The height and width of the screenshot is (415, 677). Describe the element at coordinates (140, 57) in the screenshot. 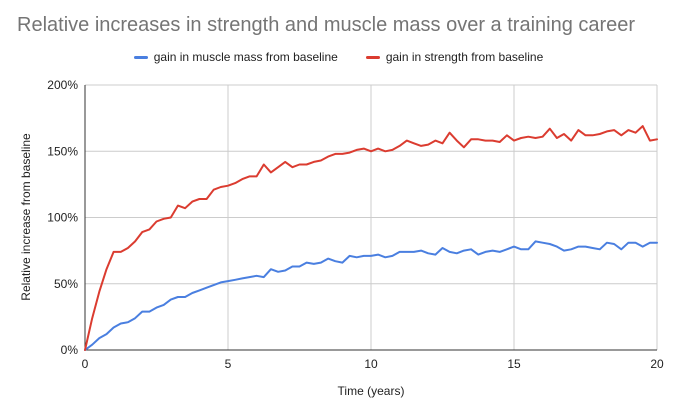

I see `legend-swatch-muscle` at that location.